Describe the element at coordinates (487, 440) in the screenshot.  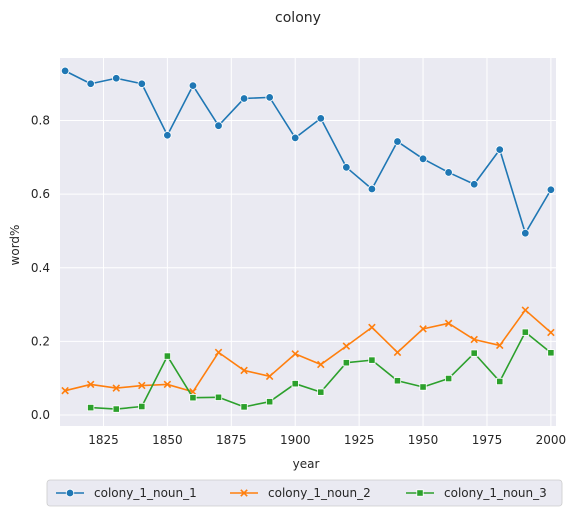
I see `x-tick-label: 1975` at that location.